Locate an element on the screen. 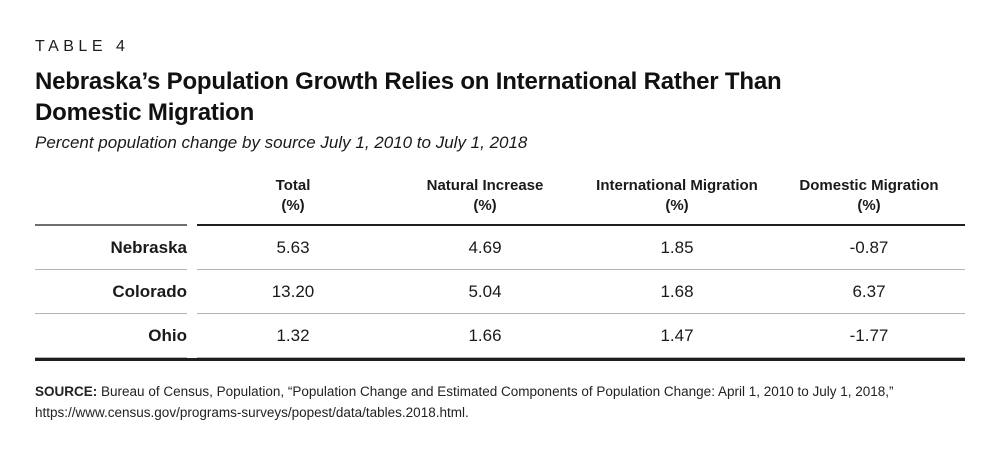 The width and height of the screenshot is (1000, 452). row-label: Nebraska is located at coordinates (111, 248).